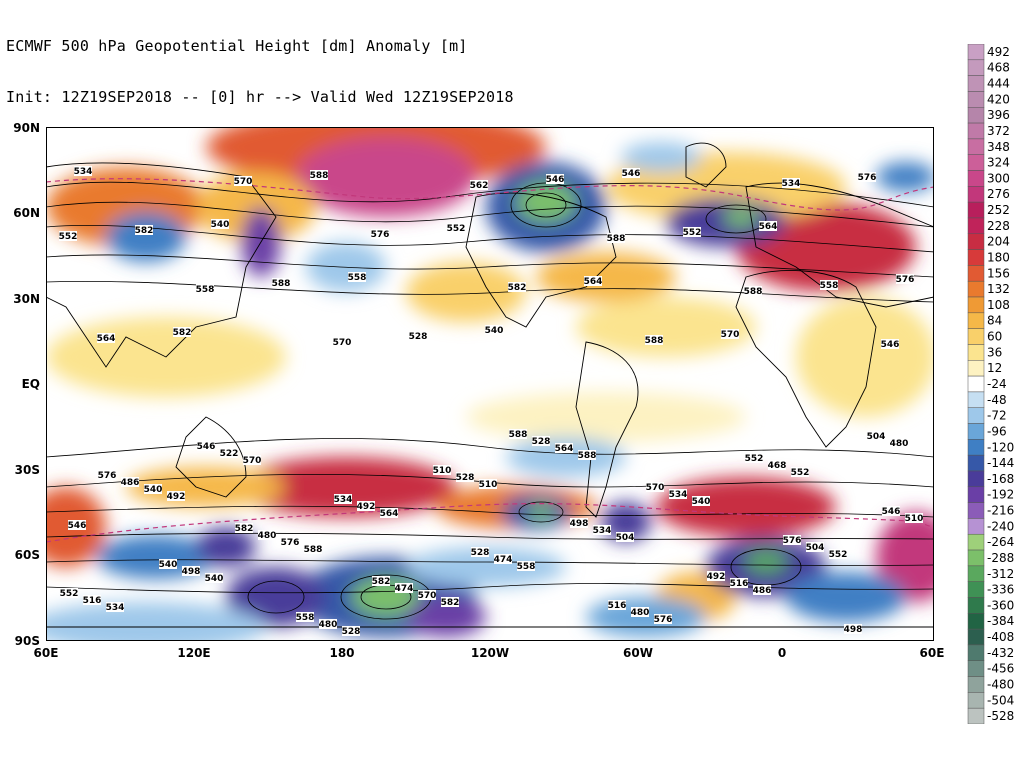 Image resolution: width=1024 pixels, height=768 pixels. I want to click on colorbar-label: -192, so click(1000, 495).